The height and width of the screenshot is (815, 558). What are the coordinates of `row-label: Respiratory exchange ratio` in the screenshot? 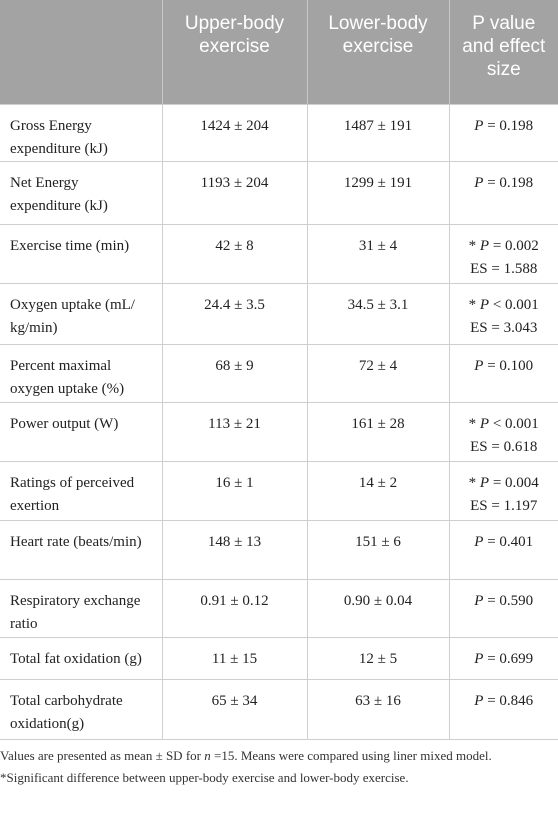 It's located at (81, 608).